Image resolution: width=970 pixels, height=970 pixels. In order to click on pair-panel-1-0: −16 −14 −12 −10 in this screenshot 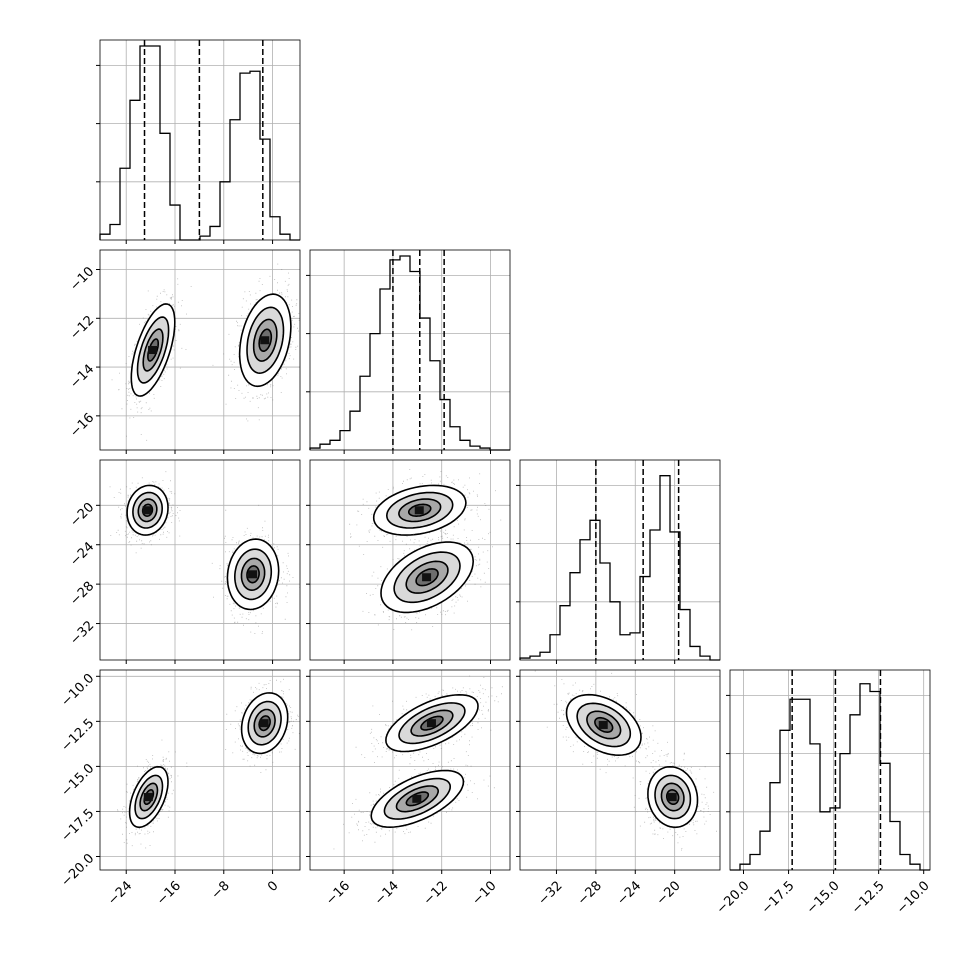, I will do `click(184, 351)`.